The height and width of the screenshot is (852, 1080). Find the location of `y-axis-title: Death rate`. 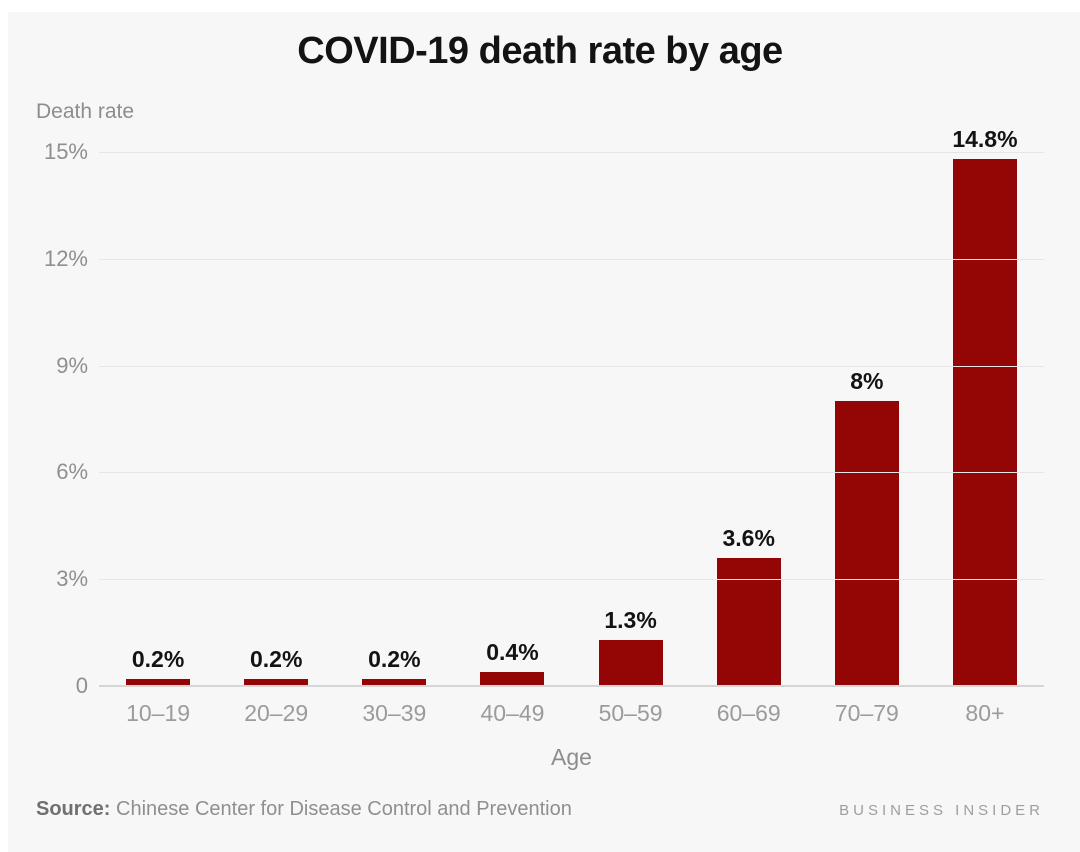

y-axis-title: Death rate is located at coordinates (85, 111).